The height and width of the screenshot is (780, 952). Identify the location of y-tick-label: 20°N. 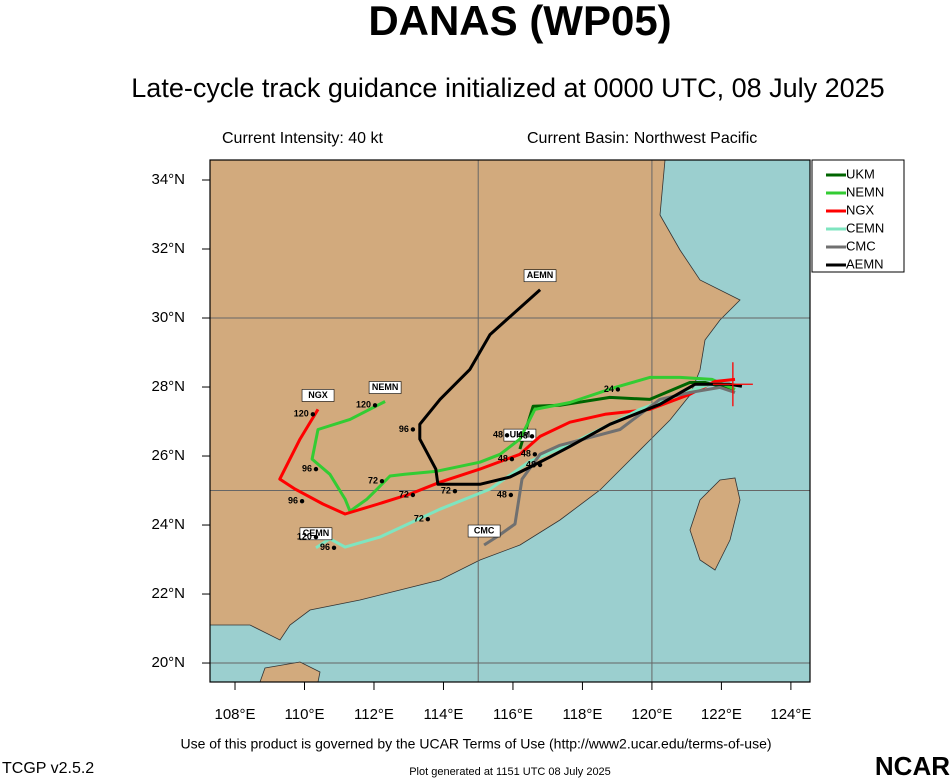
(168, 662).